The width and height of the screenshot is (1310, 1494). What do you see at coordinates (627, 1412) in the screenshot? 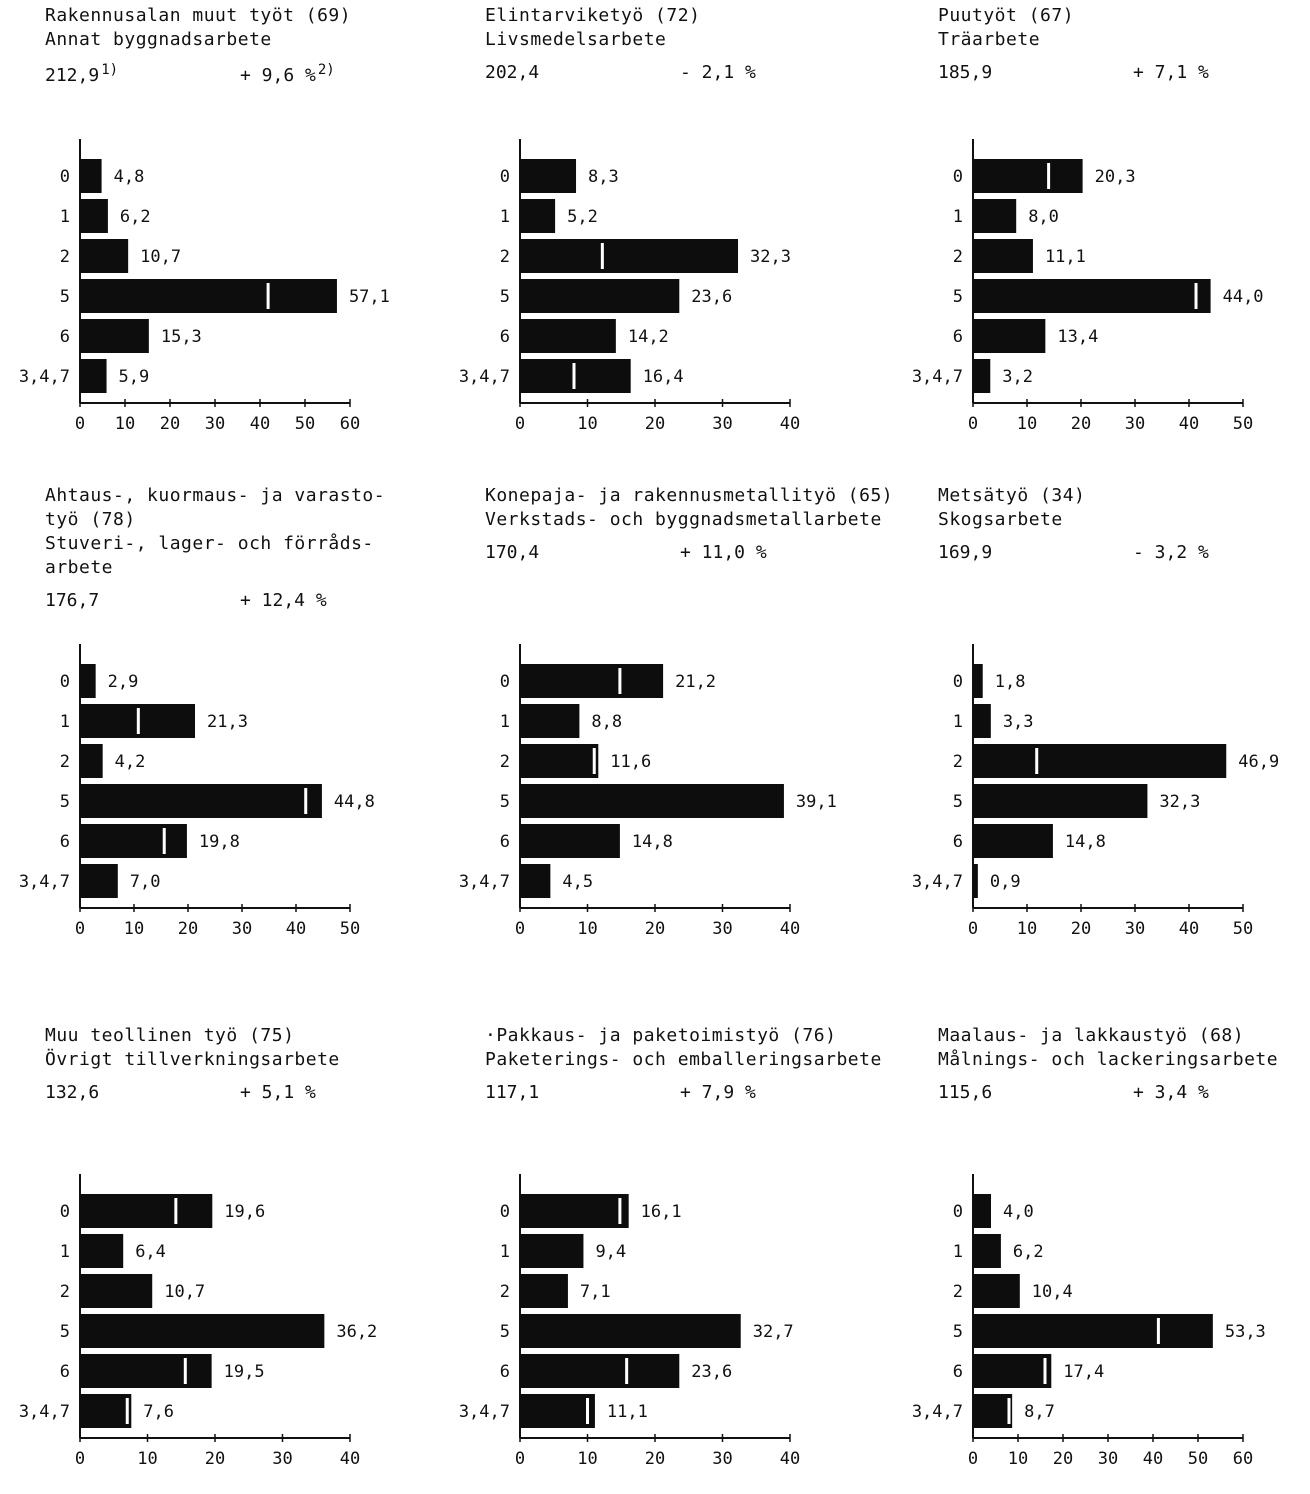
I see `data-label: 11,1` at bounding box center [627, 1412].